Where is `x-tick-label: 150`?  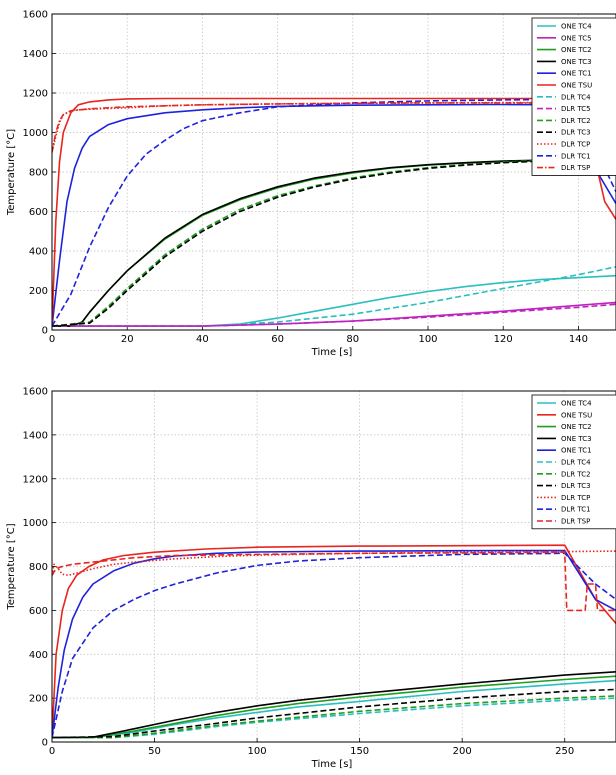 x-tick-label: 150 is located at coordinates (359, 751).